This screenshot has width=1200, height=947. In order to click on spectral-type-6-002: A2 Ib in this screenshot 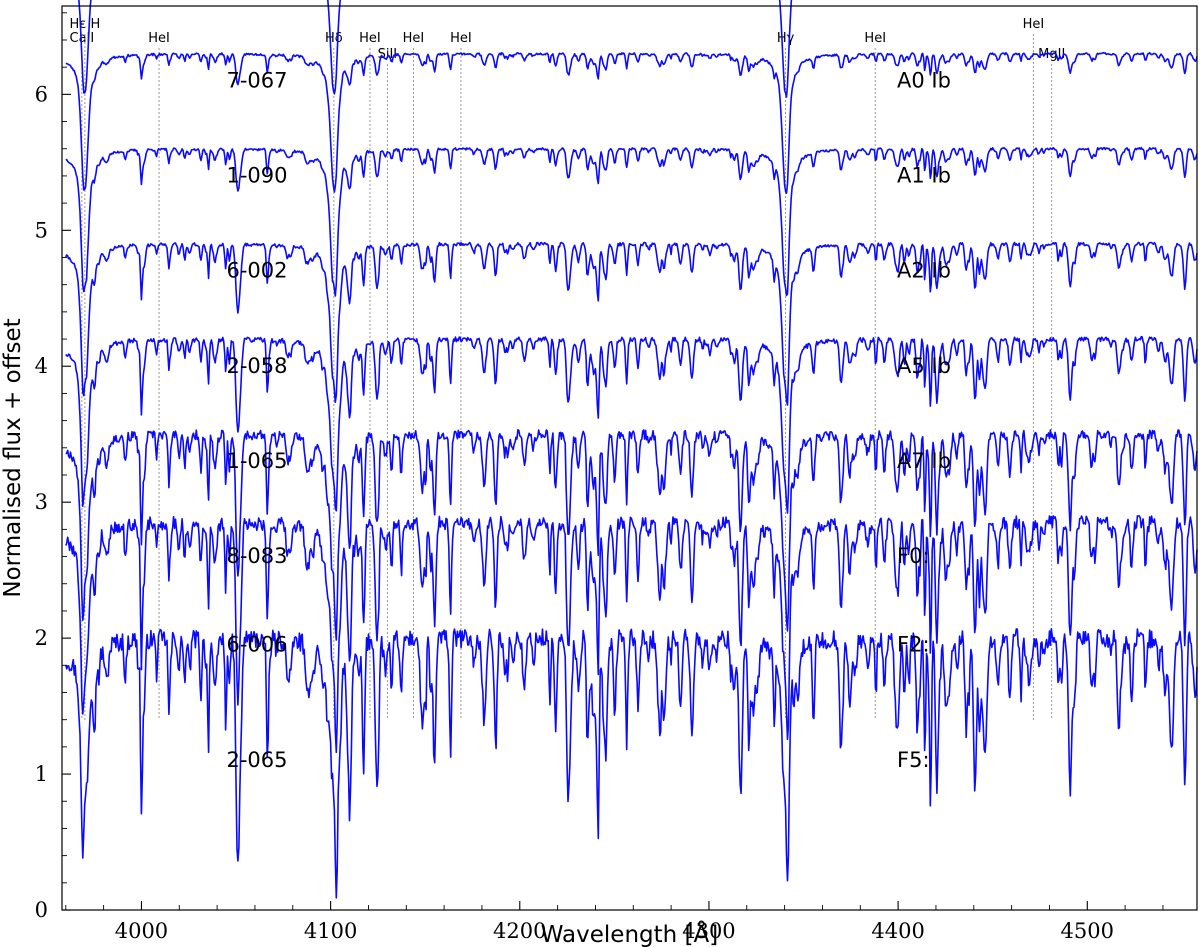, I will do `click(924, 271)`.